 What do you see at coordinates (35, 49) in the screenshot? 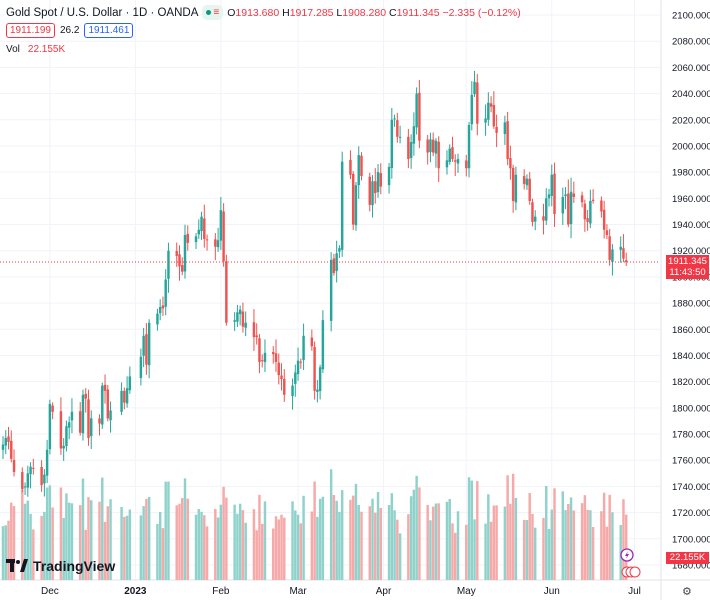
I see `volume-legend: Vol 22.155K` at bounding box center [35, 49].